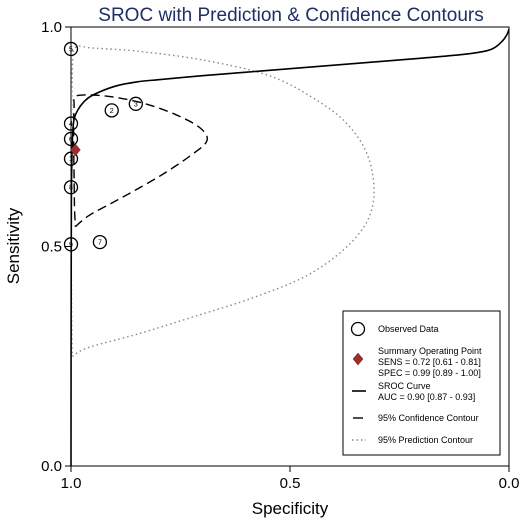 Image resolution: width=529 pixels, height=524 pixels. I want to click on observed-data-points: 5 2 3 4 6 1 8 9 7, so click(103, 146).